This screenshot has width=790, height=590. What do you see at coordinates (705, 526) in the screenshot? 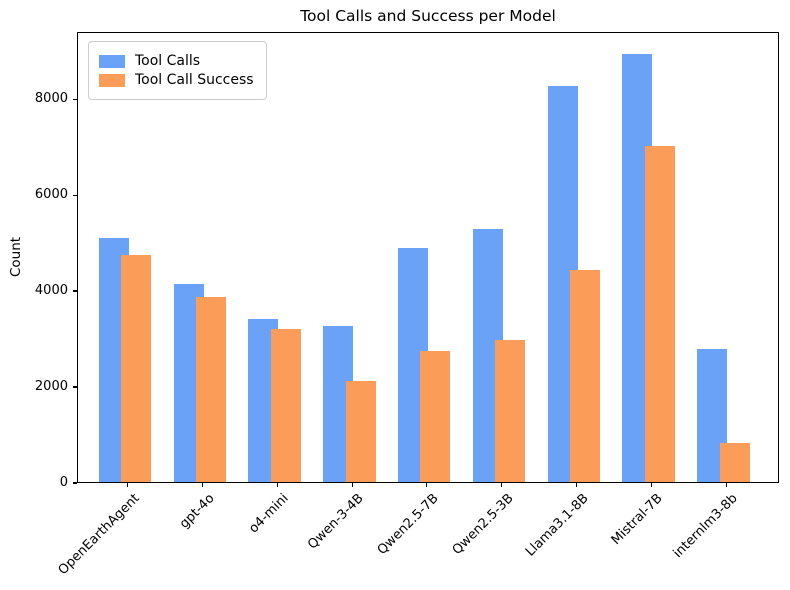
I see `x-tick-label: internlm3-8b` at bounding box center [705, 526].